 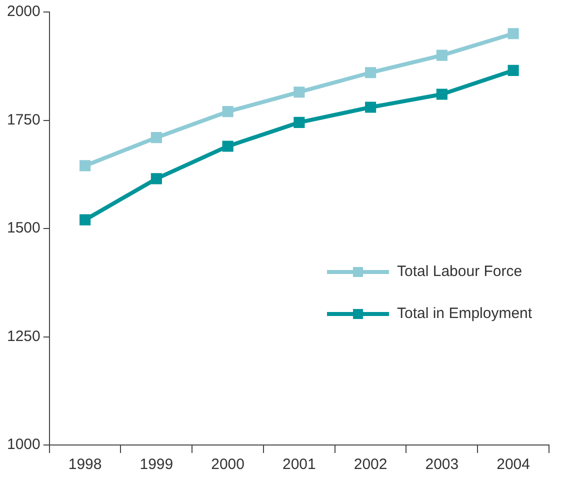 I want to click on y-tick-label: 1250, so click(x=23, y=336).